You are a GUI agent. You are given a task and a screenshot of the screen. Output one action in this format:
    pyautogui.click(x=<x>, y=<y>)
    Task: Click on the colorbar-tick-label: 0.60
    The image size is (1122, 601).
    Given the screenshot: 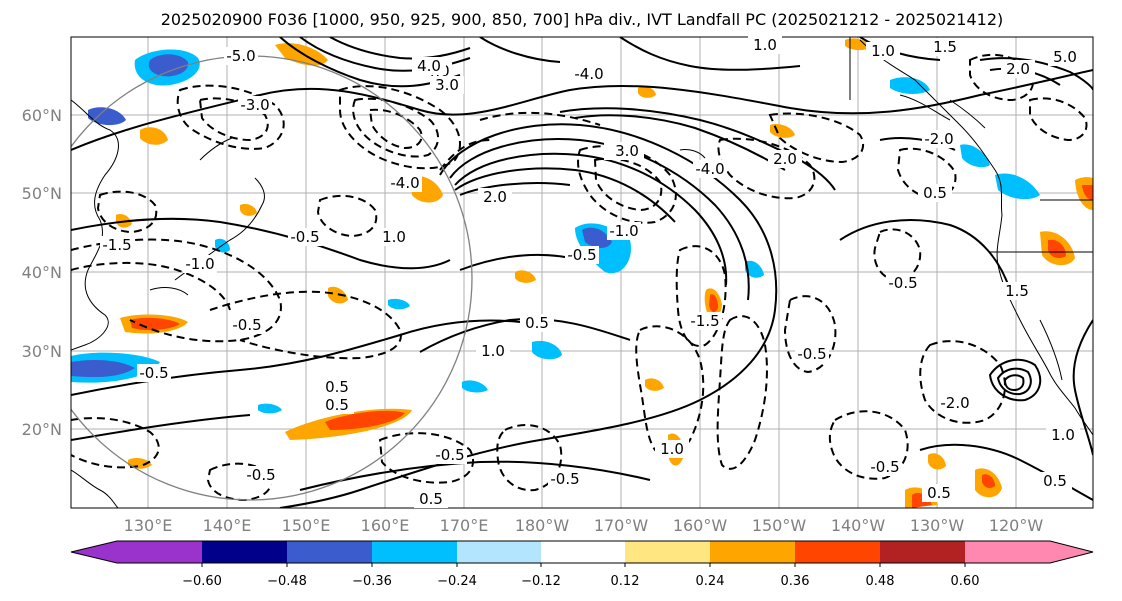 What is the action you would take?
    pyautogui.click(x=965, y=581)
    